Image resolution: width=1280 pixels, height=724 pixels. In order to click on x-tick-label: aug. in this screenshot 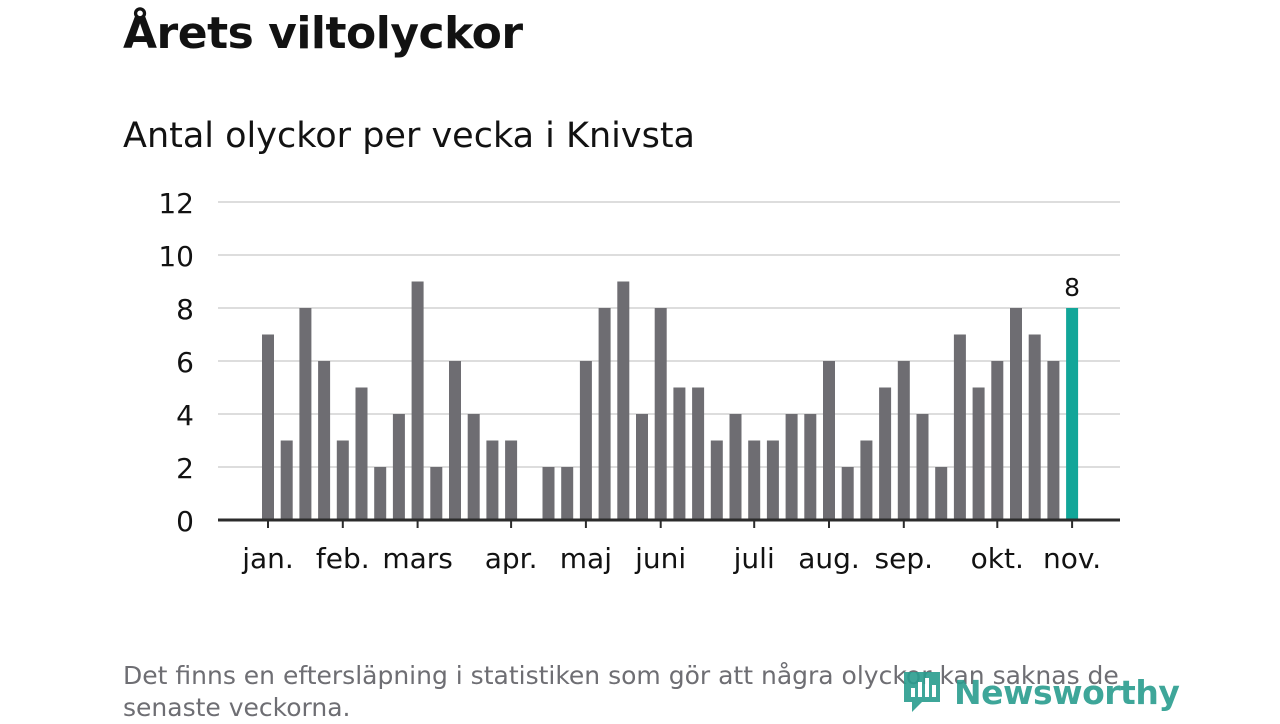, I will do `click(829, 558)`.